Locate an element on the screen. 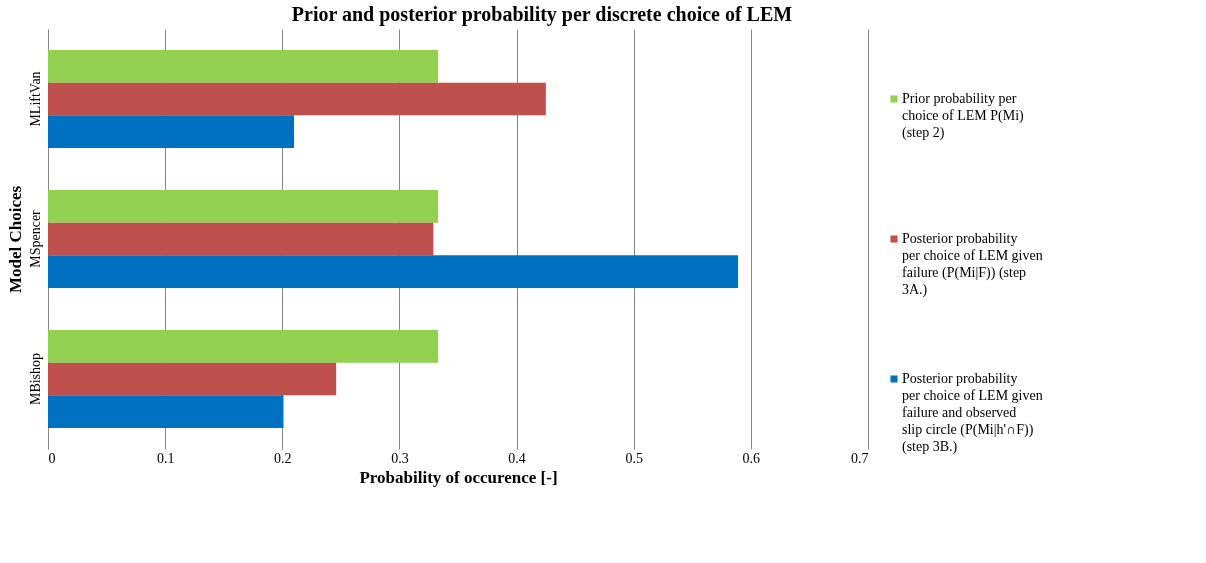  legend-label: Prior probability per choice of LEM P(Mi) (step 2) is located at coordinates (963, 116).